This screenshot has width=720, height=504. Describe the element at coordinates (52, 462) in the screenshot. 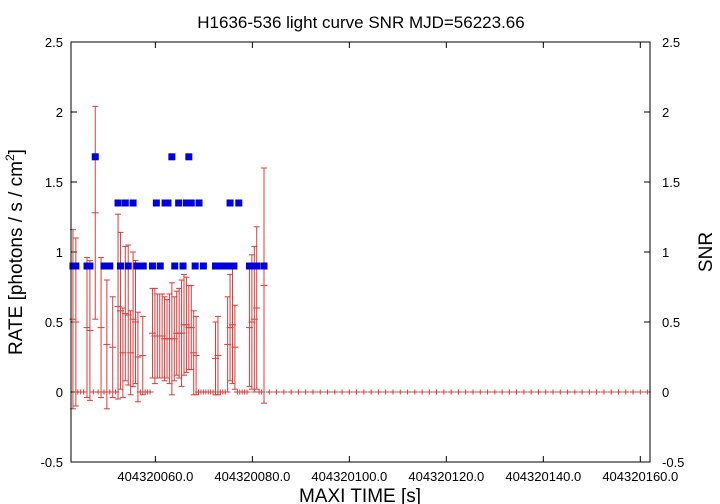

I see `y-tick-label-left: -0.5` at that location.